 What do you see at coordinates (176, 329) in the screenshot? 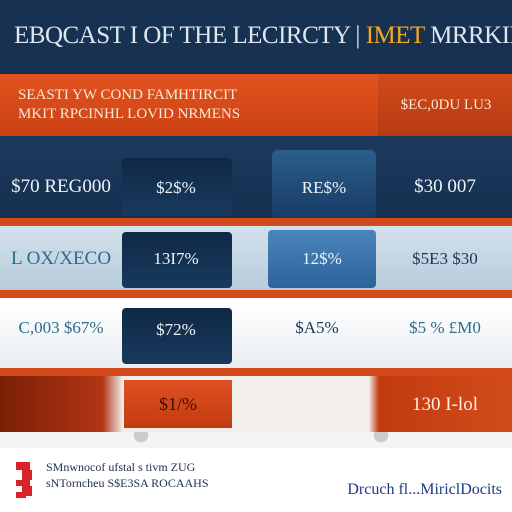
I see `row-3-cell-2: $72%` at bounding box center [176, 329].